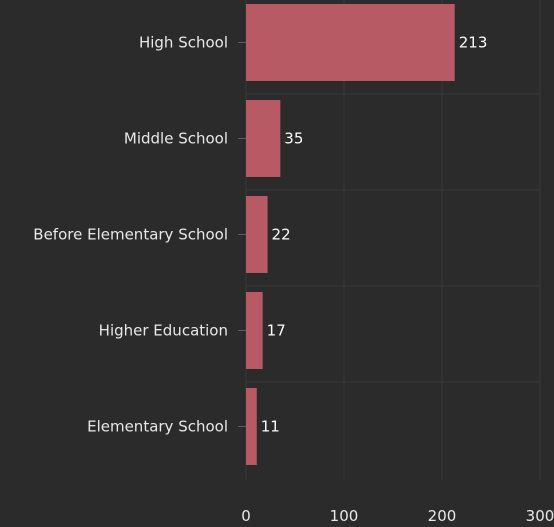  Describe the element at coordinates (163, 331) in the screenshot. I see `category-label: Higher Education` at that location.